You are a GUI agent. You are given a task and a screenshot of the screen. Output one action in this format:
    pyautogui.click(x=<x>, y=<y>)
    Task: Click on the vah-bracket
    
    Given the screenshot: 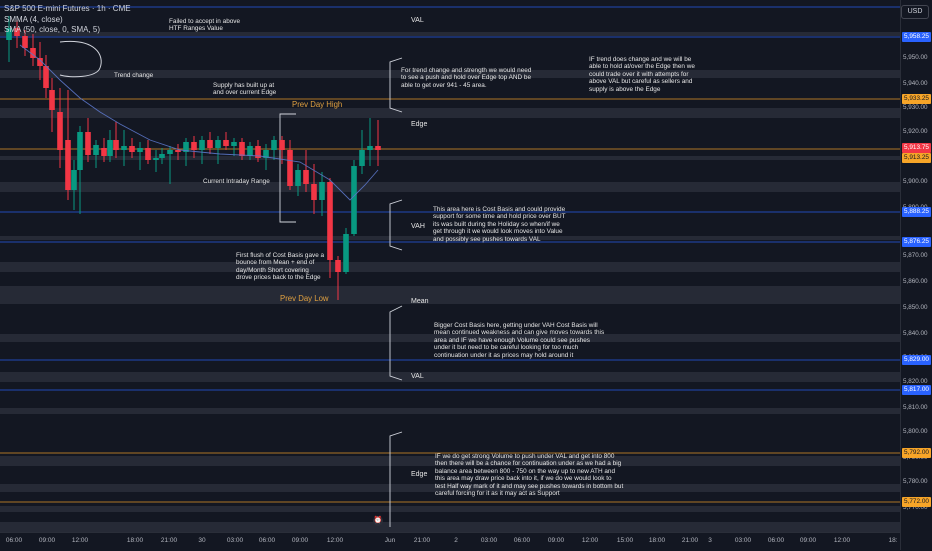 What is the action you would take?
    pyautogui.click(x=396, y=225)
    